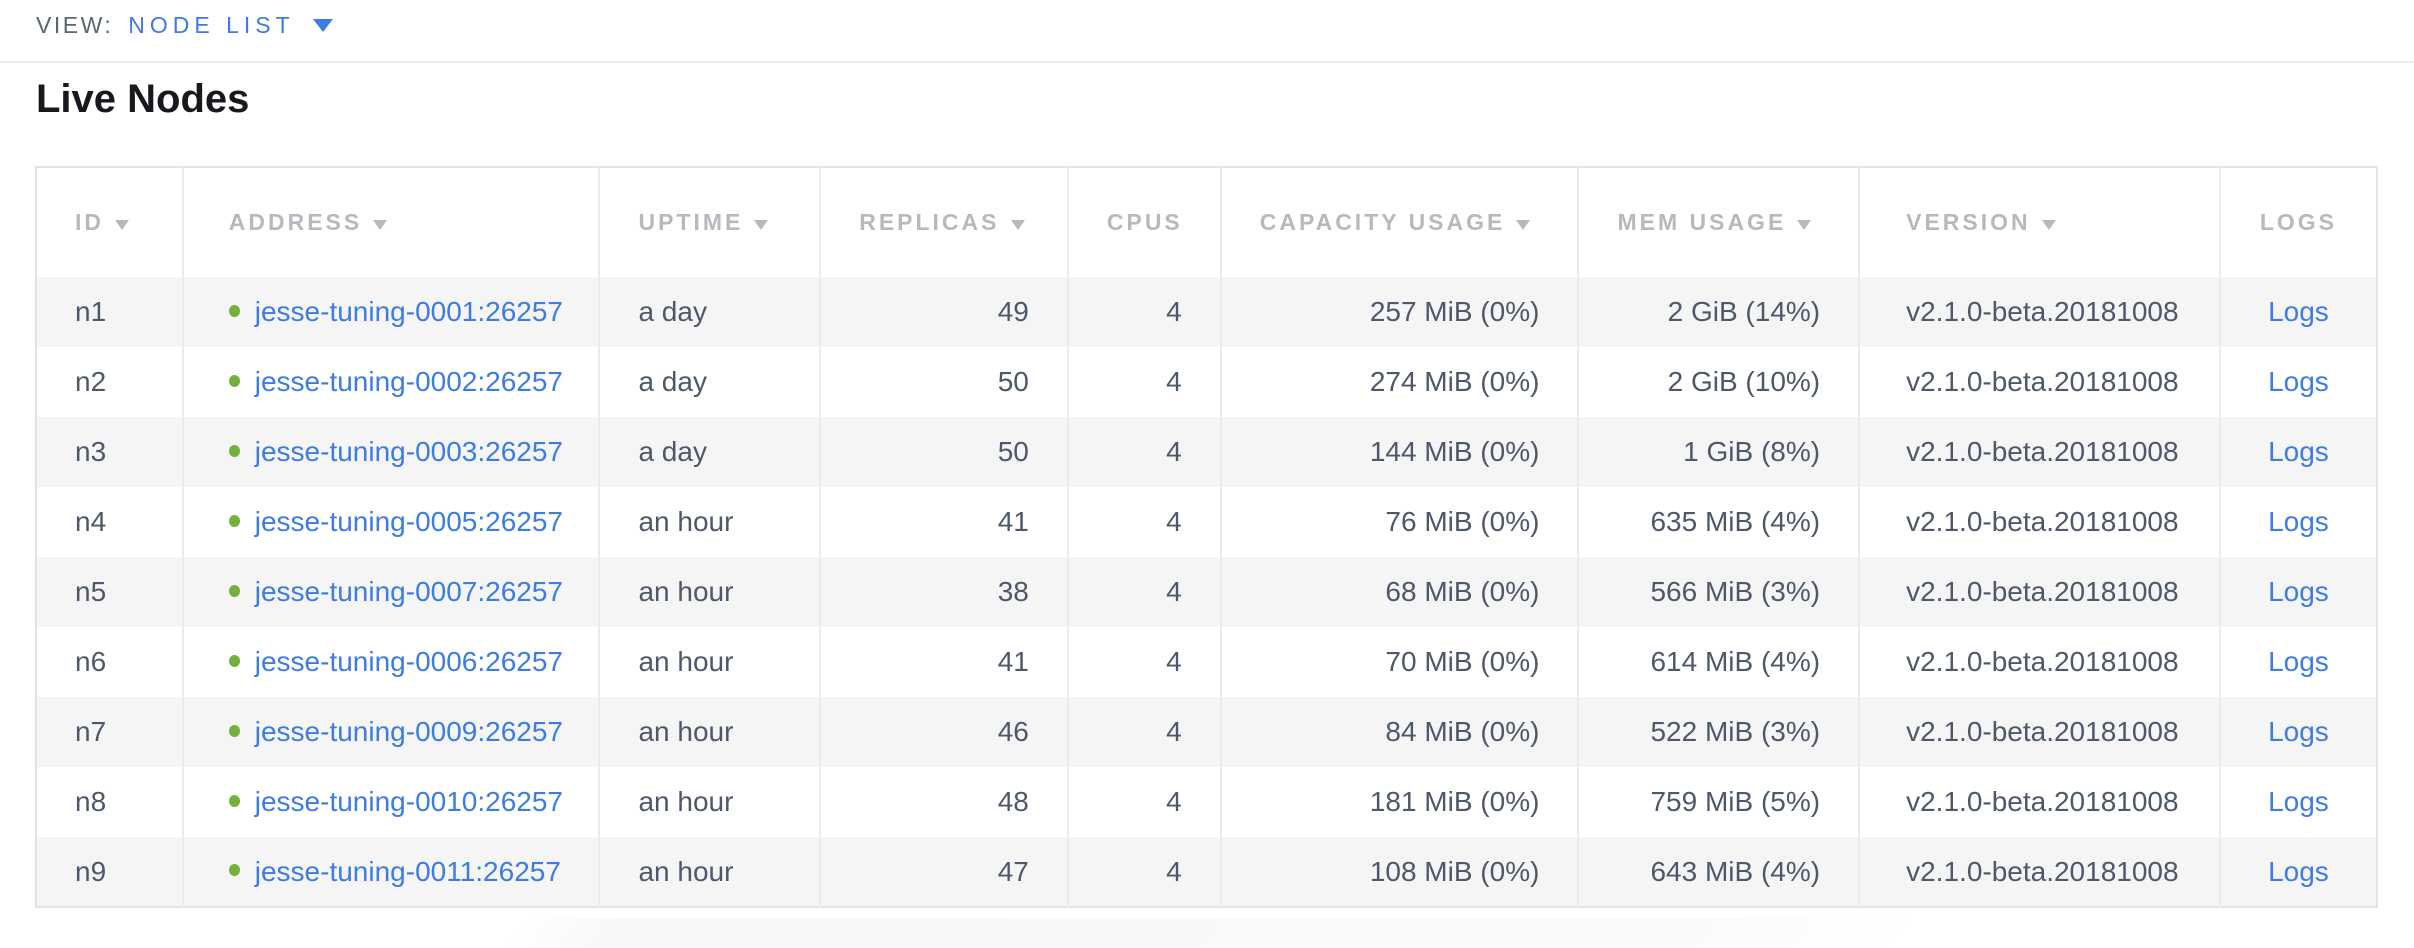  I want to click on cell-address: jesse-tuning-0011:26257, so click(391, 872).